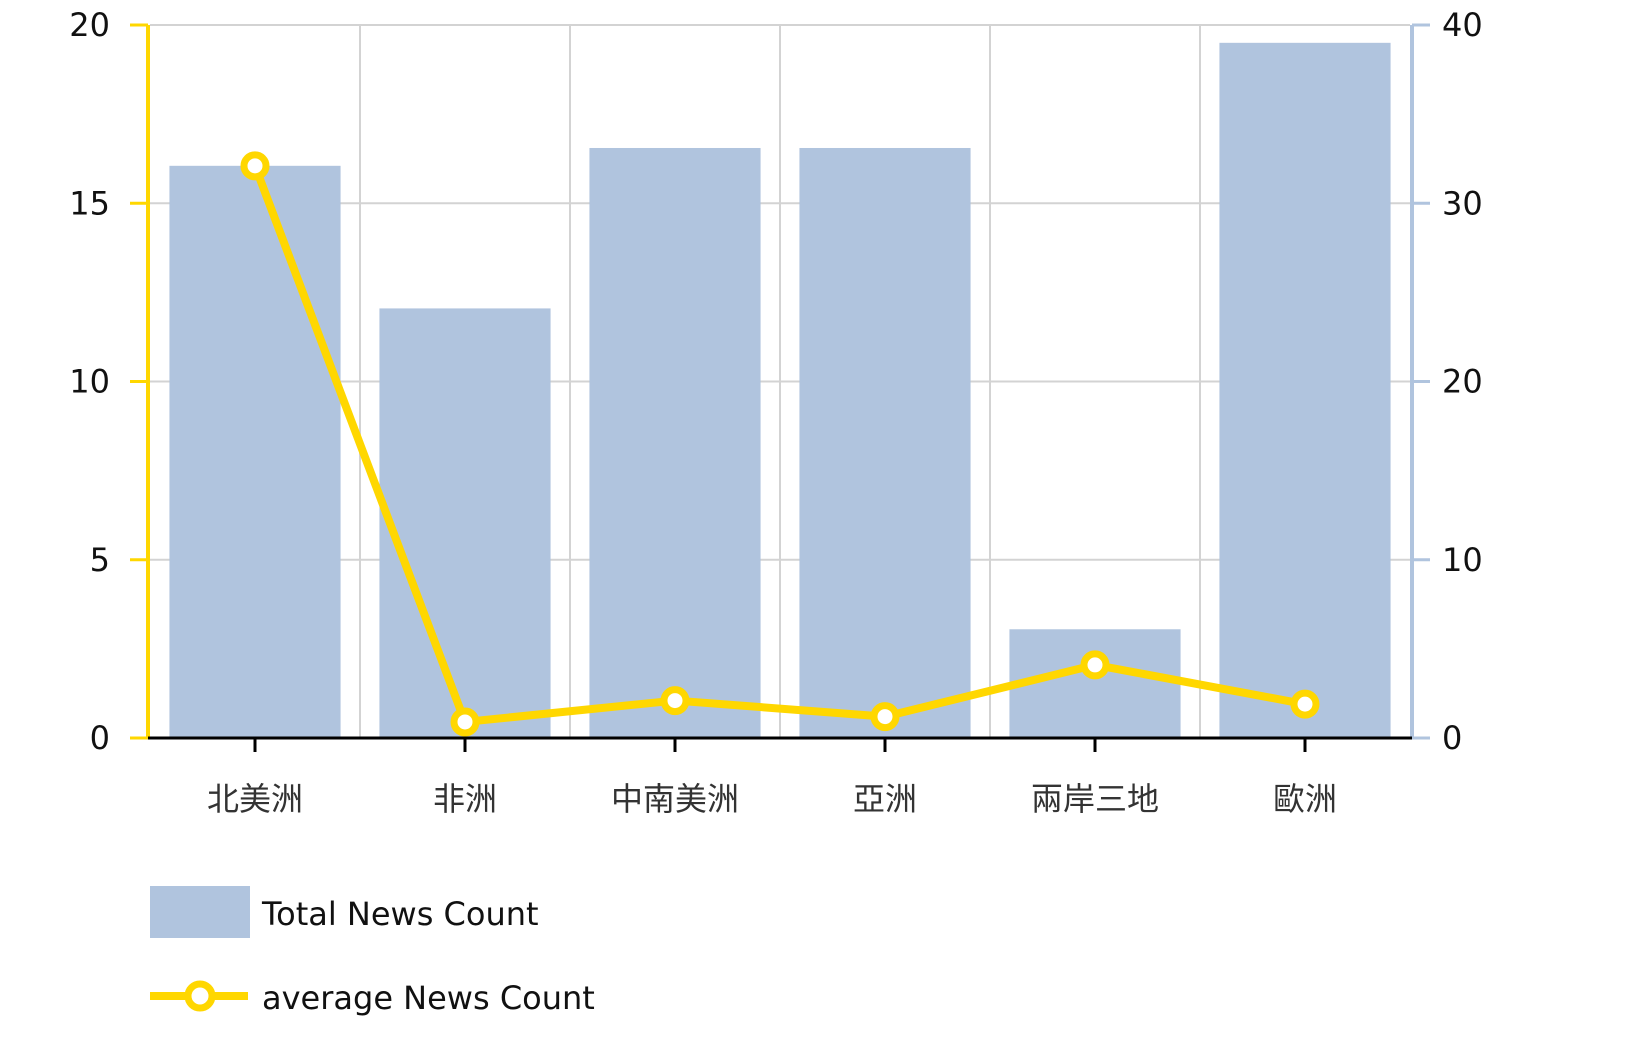 The height and width of the screenshot is (1054, 1628). What do you see at coordinates (1462, 382) in the screenshot?
I see `right-axis-tick-label: 20` at bounding box center [1462, 382].